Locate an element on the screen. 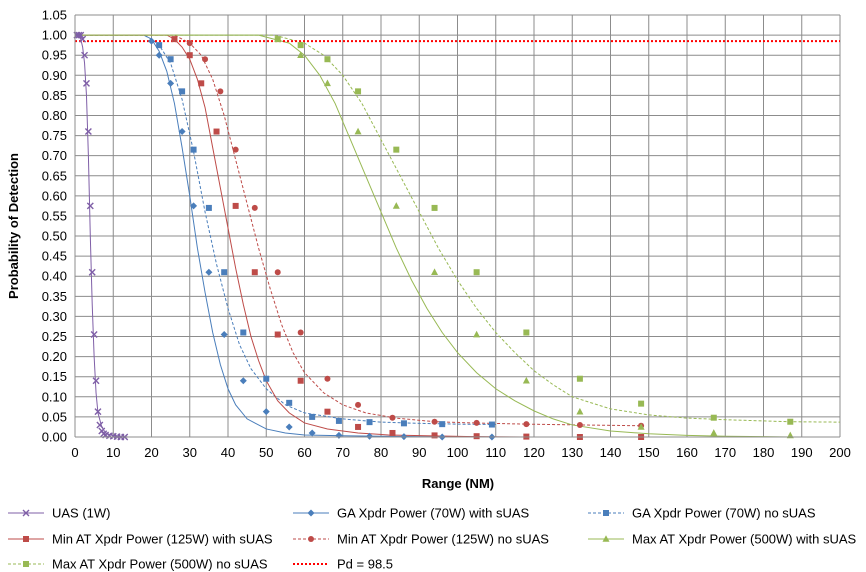 The image size is (866, 572). y-tick-label: 1.05 is located at coordinates (54, 15).